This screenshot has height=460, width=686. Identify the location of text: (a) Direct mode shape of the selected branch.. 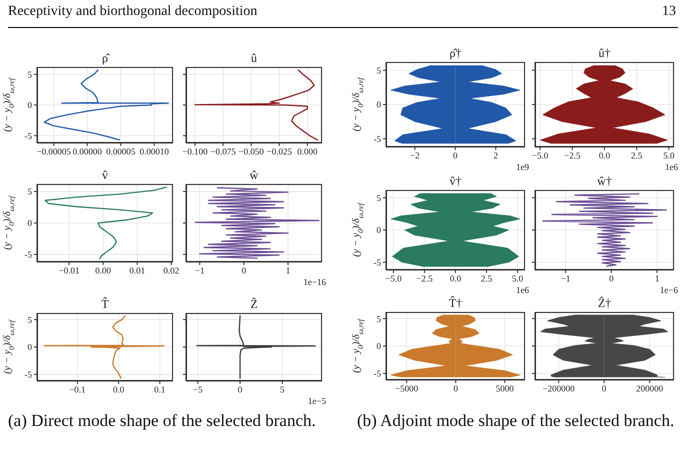
(162, 420).